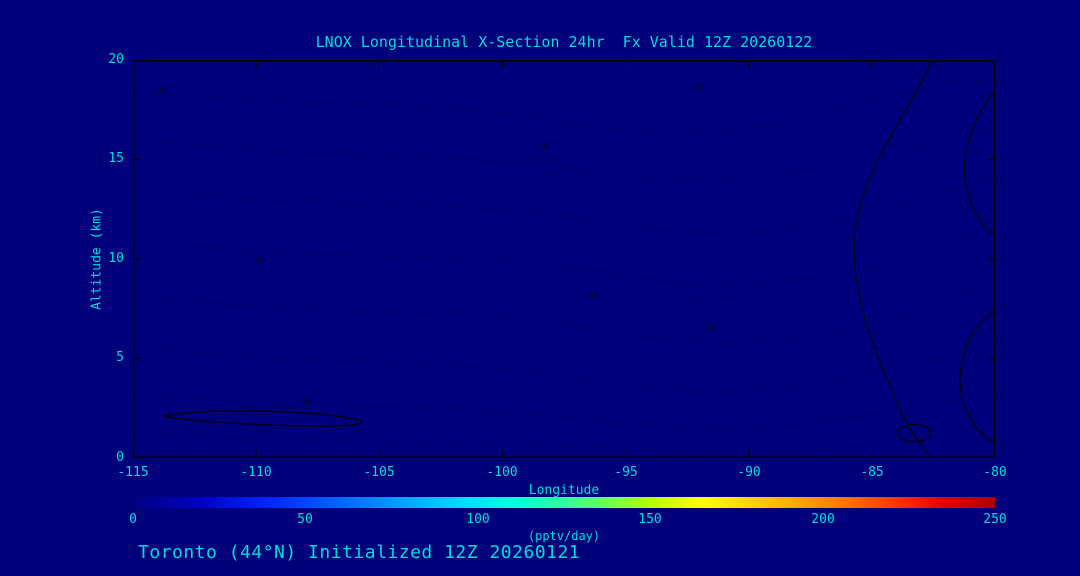 The height and width of the screenshot is (576, 1080). Describe the element at coordinates (709, 328) in the screenshot. I see `contour-label: -10` at that location.